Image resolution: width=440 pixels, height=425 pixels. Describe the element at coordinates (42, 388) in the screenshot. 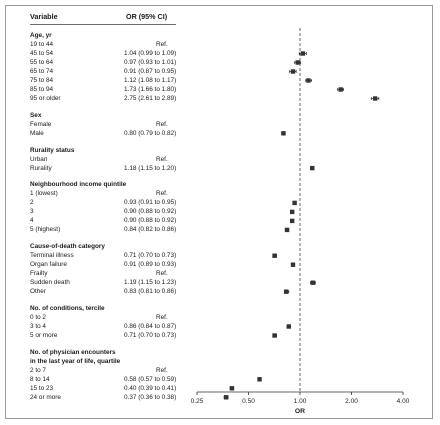

I see `row-label: 15 to 23` at that location.